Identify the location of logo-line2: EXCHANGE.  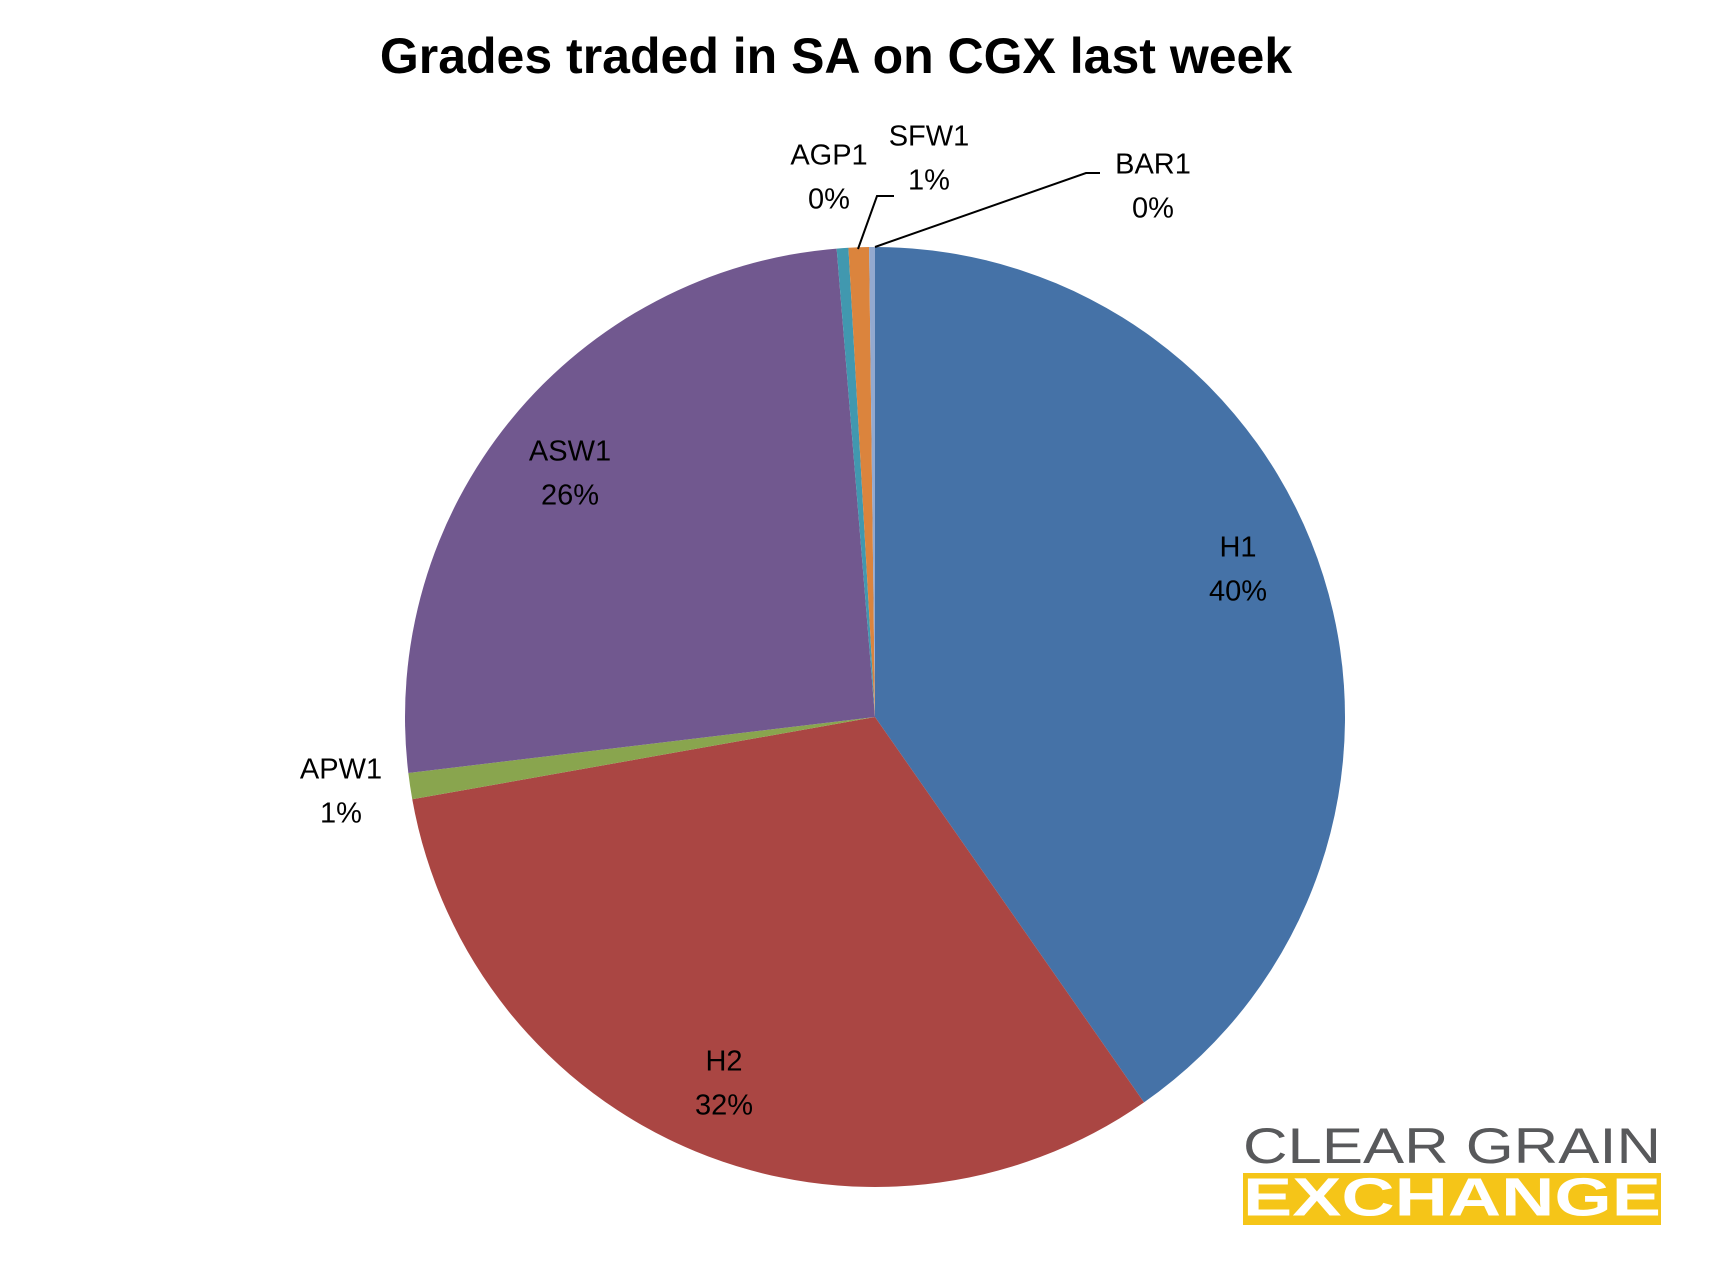
(1452, 1197).